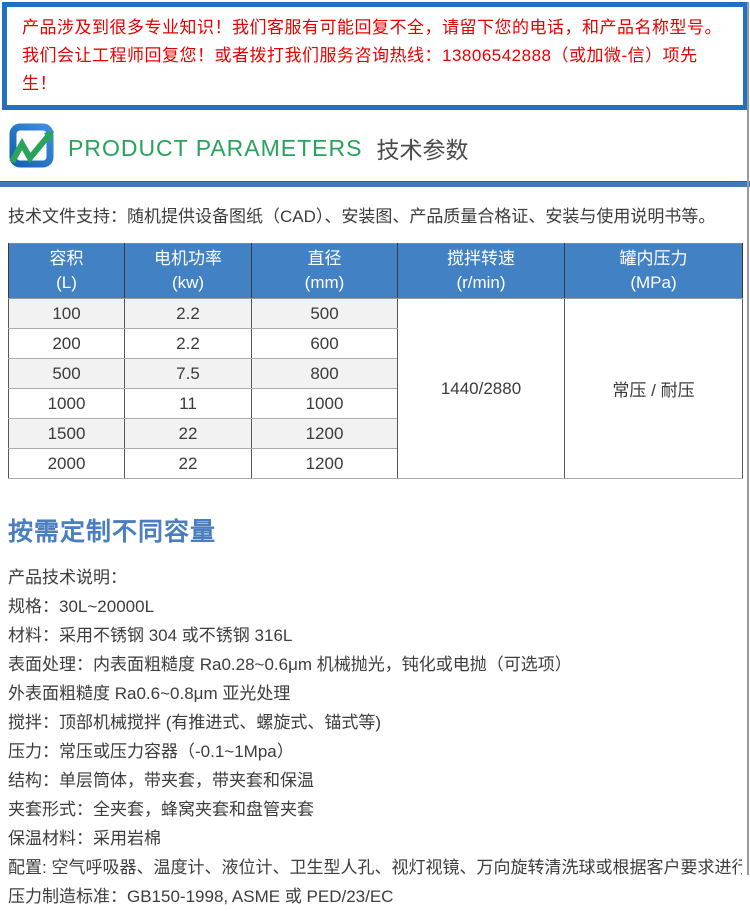  What do you see at coordinates (66, 271) in the screenshot?
I see `col-header-volume: 容积 (L)` at bounding box center [66, 271].